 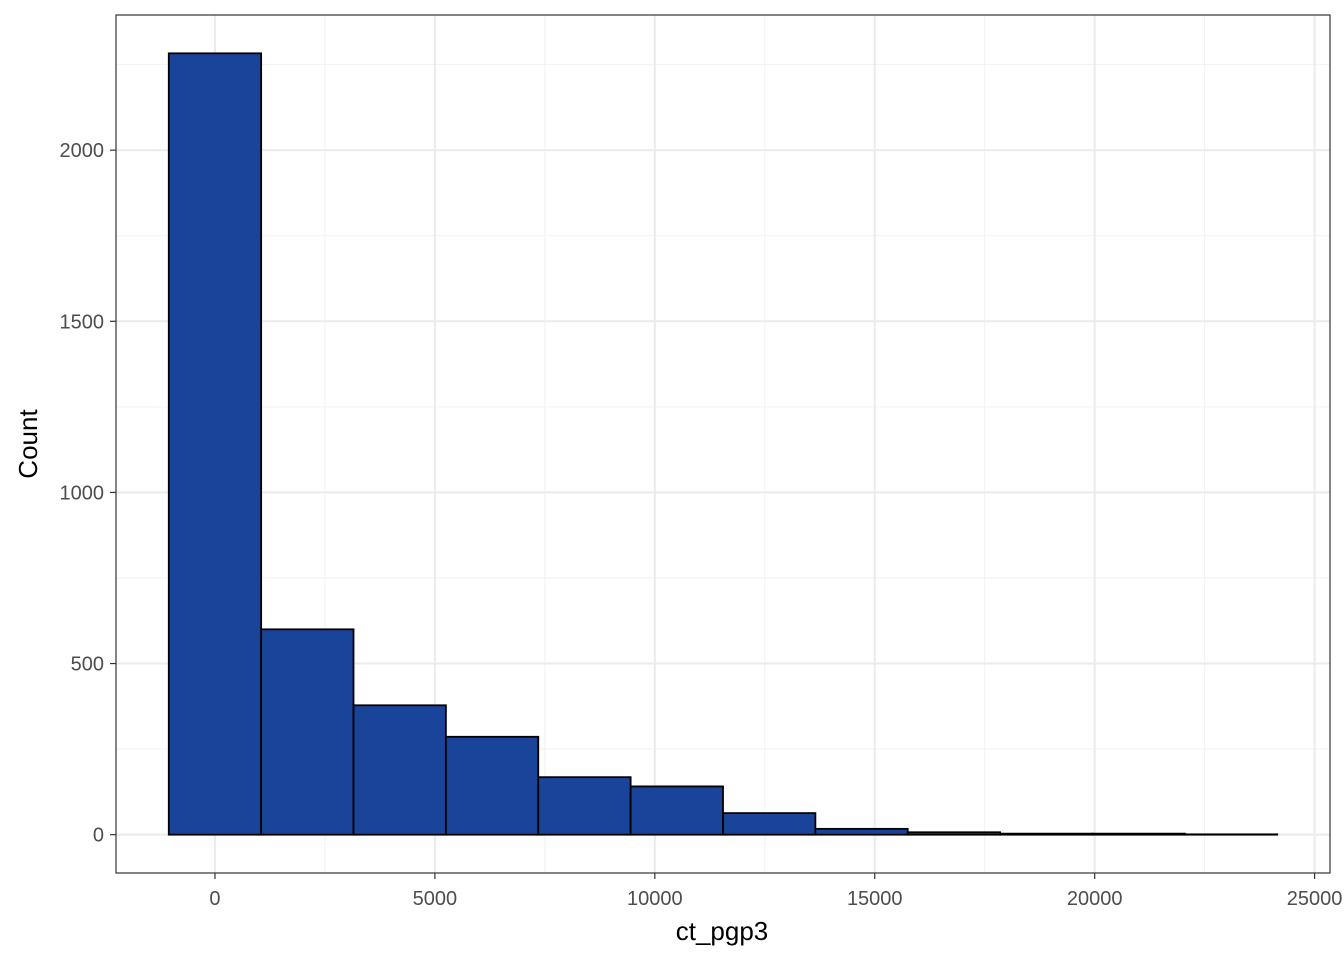 I want to click on y-tick-label: 500, so click(x=87, y=665).